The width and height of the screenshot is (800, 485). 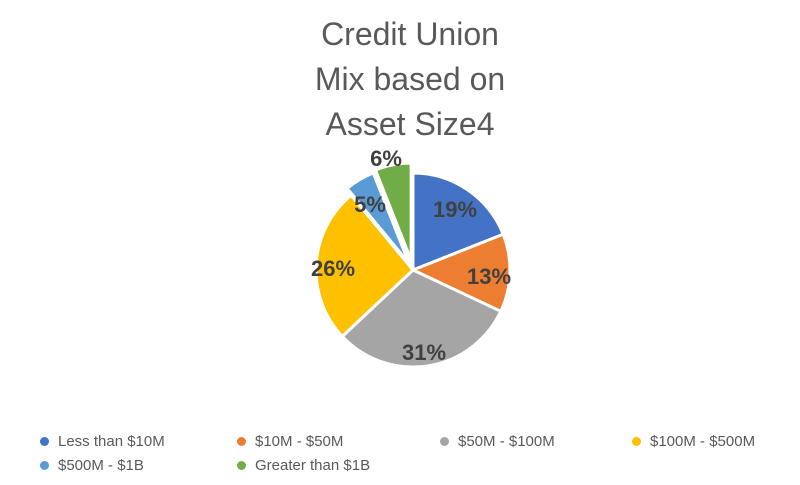 I want to click on legend-item-6: Greater than $1B, so click(x=303, y=465).